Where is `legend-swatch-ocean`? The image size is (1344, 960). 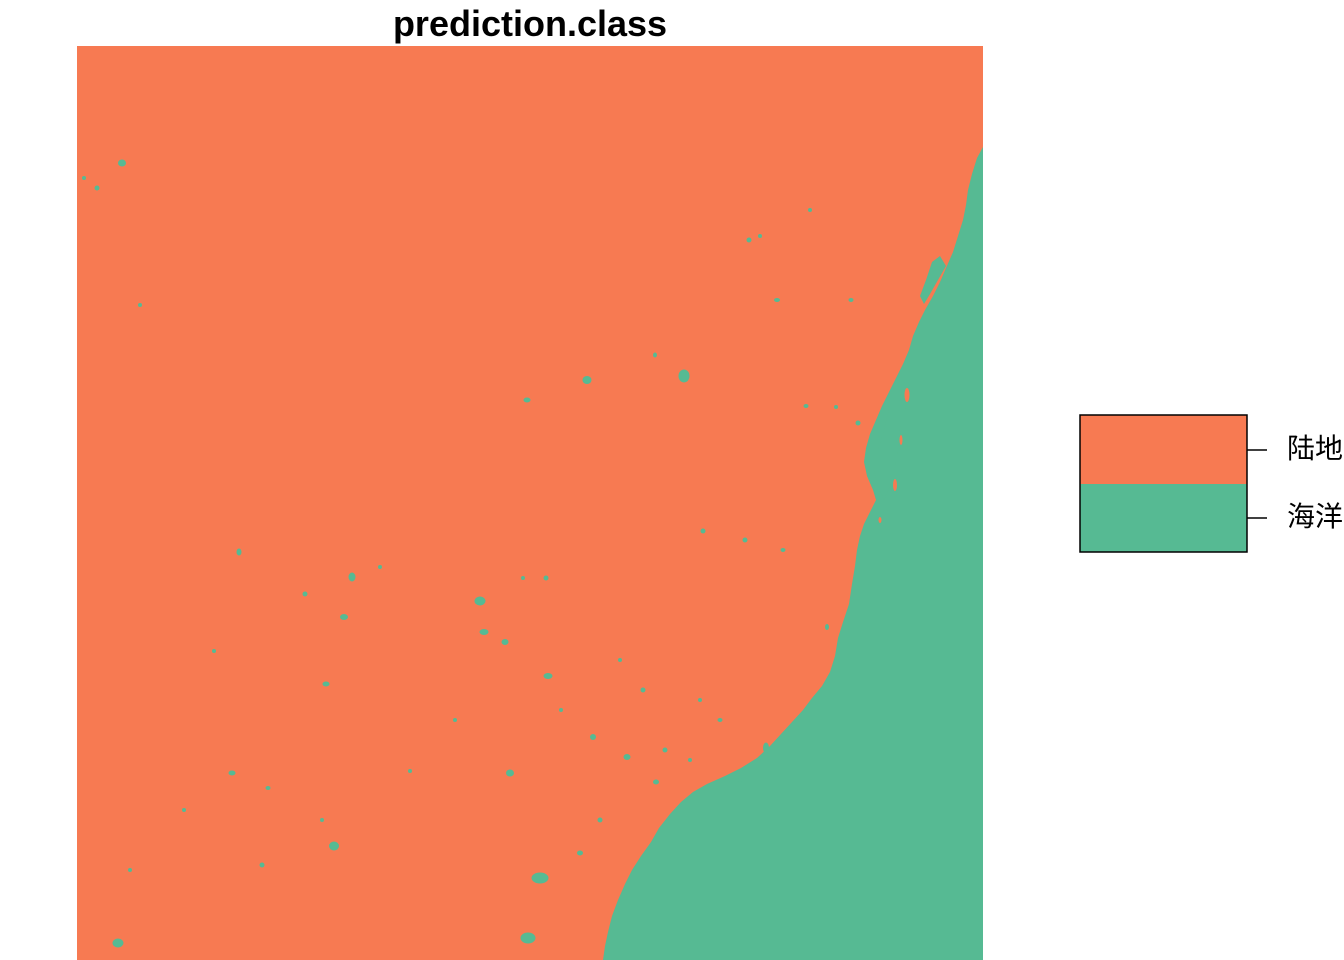
legend-swatch-ocean is located at coordinates (1163, 518).